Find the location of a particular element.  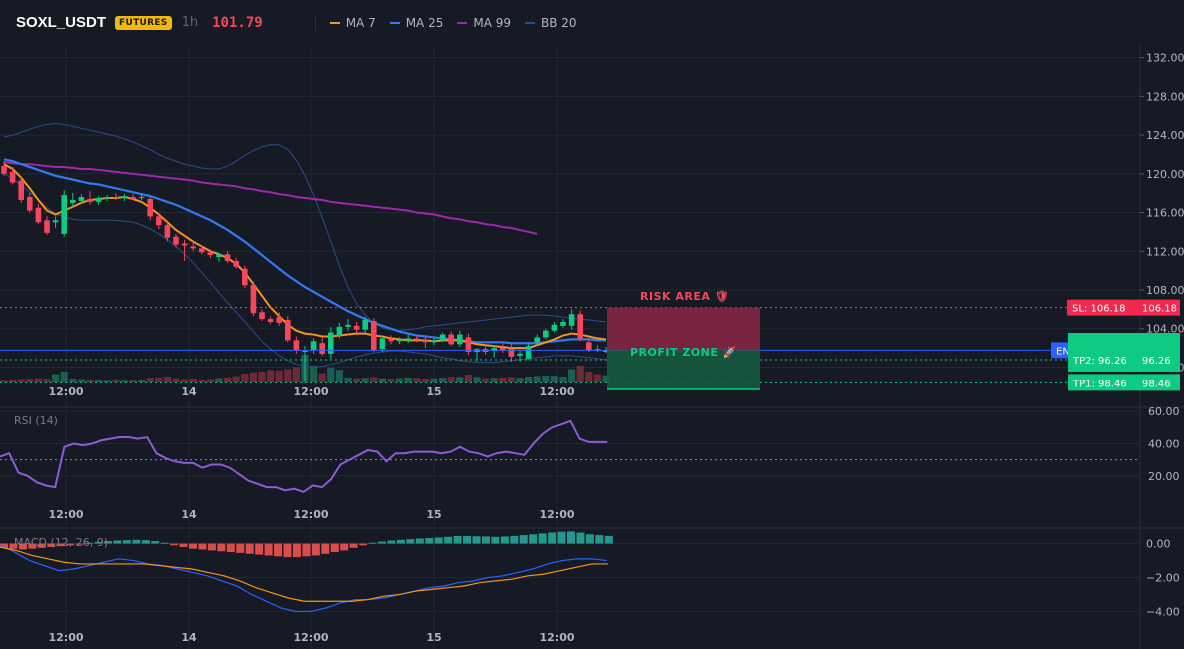

y-tick-label: 112.00 is located at coordinates (1165, 251).